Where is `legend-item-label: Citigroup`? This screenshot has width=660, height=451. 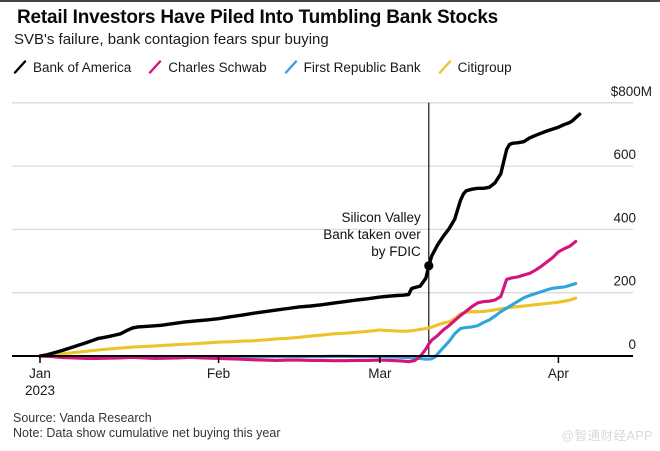 legend-item-label: Citigroup is located at coordinates (484, 67).